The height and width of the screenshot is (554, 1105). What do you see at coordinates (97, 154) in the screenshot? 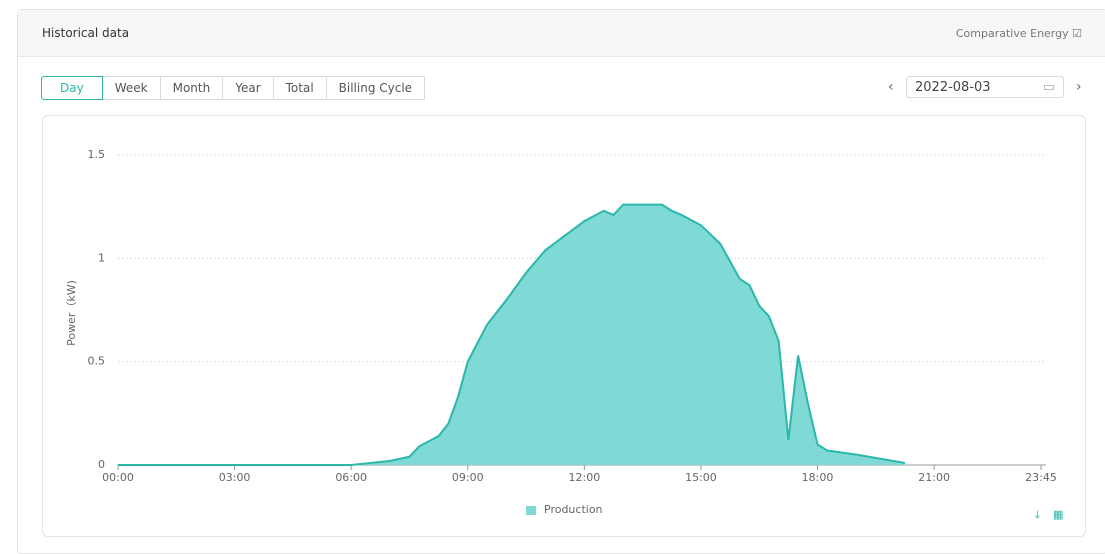
I see `y-tick-label: 1.5` at bounding box center [97, 154].